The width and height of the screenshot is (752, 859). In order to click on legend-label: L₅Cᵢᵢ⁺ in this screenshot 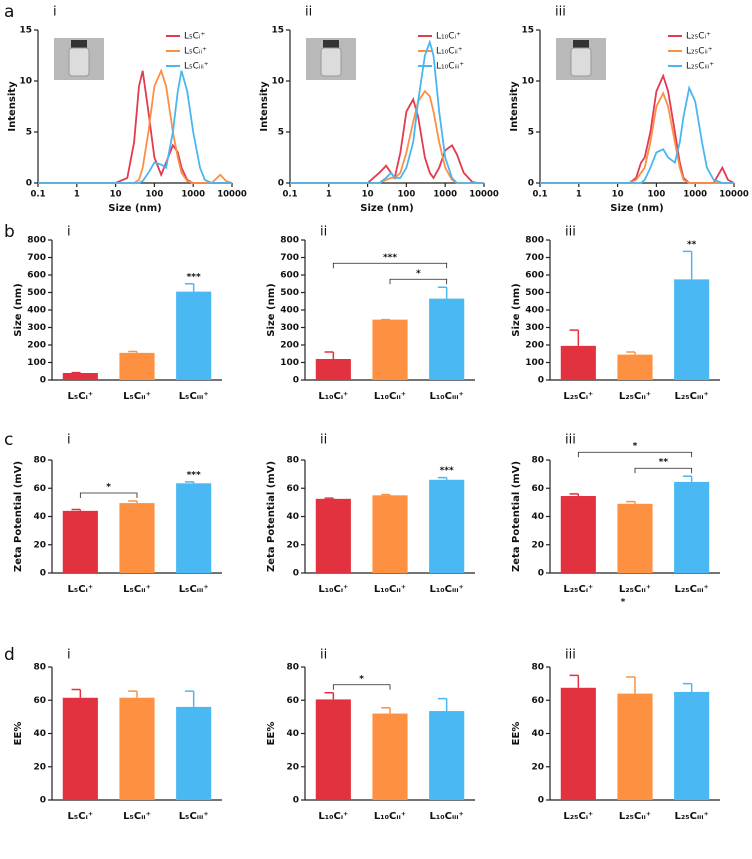, I will do `click(195, 52)`.